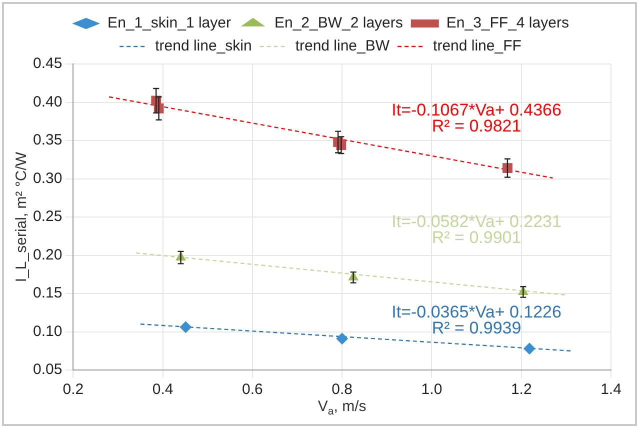  What do you see at coordinates (47, 178) in the screenshot?
I see `y-tick-label: 0.30` at bounding box center [47, 178].